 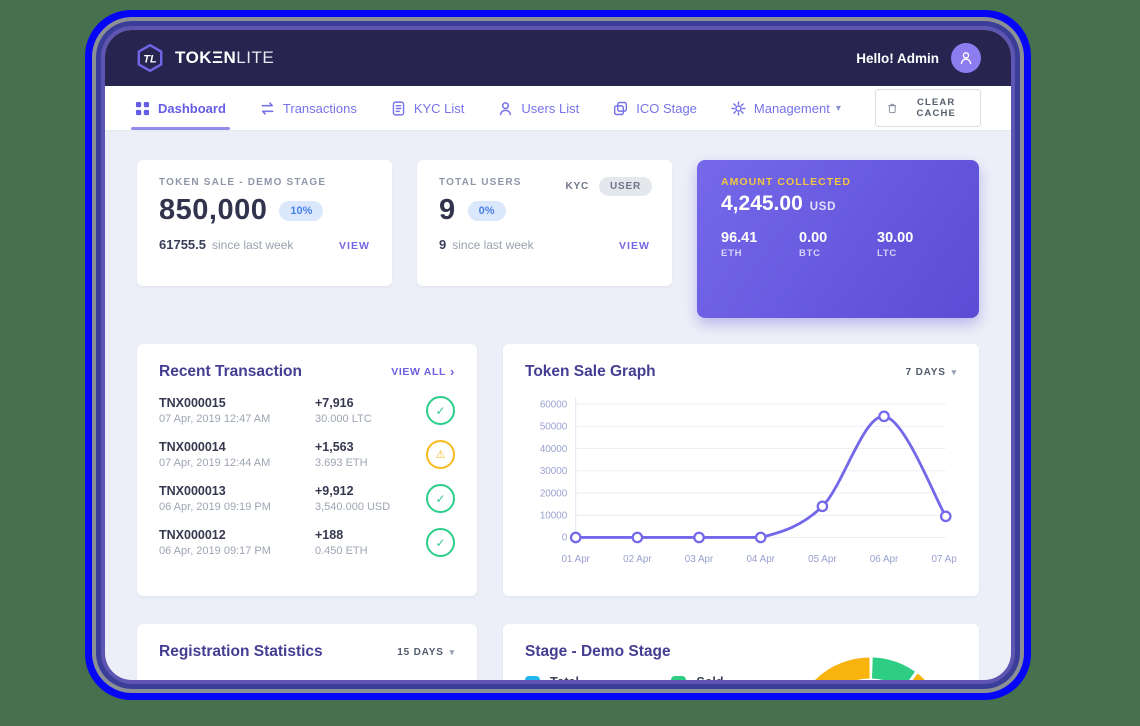 I want to click on nav-item-dashboard: Dashboard, so click(x=180, y=108).